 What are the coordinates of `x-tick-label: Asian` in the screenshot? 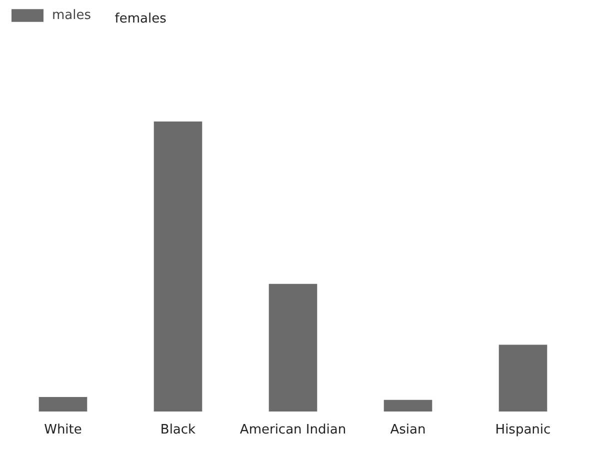 It's located at (408, 430).